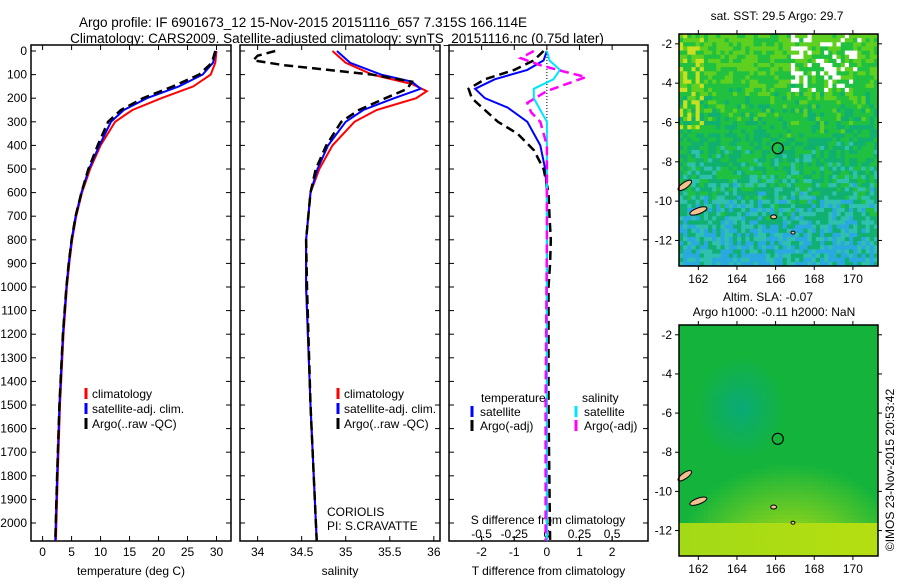 The image size is (900, 585). I want to click on x-tick-label: 35.5, so click(390, 552).